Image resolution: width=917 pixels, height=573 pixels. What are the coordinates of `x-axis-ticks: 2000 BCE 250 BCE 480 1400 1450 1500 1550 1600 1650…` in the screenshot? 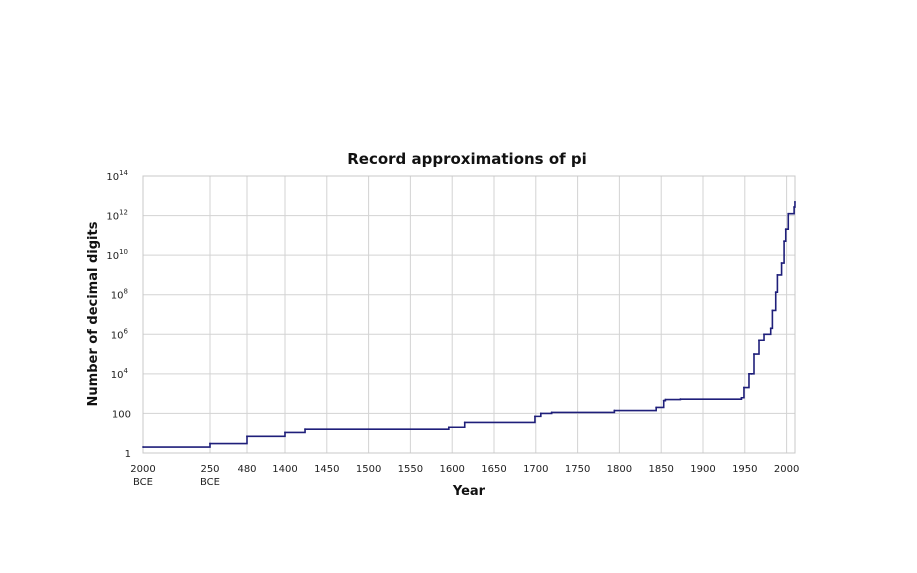 It's located at (464, 476).